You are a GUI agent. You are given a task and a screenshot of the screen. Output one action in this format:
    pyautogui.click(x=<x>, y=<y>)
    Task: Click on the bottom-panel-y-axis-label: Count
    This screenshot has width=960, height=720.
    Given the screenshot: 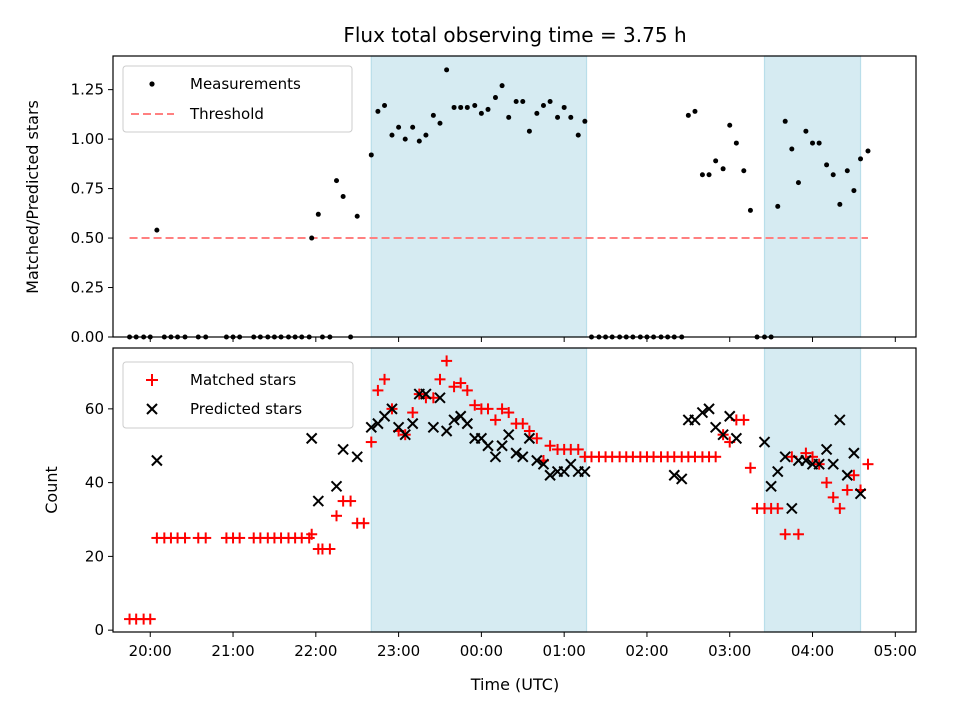 What is the action you would take?
    pyautogui.click(x=51, y=490)
    